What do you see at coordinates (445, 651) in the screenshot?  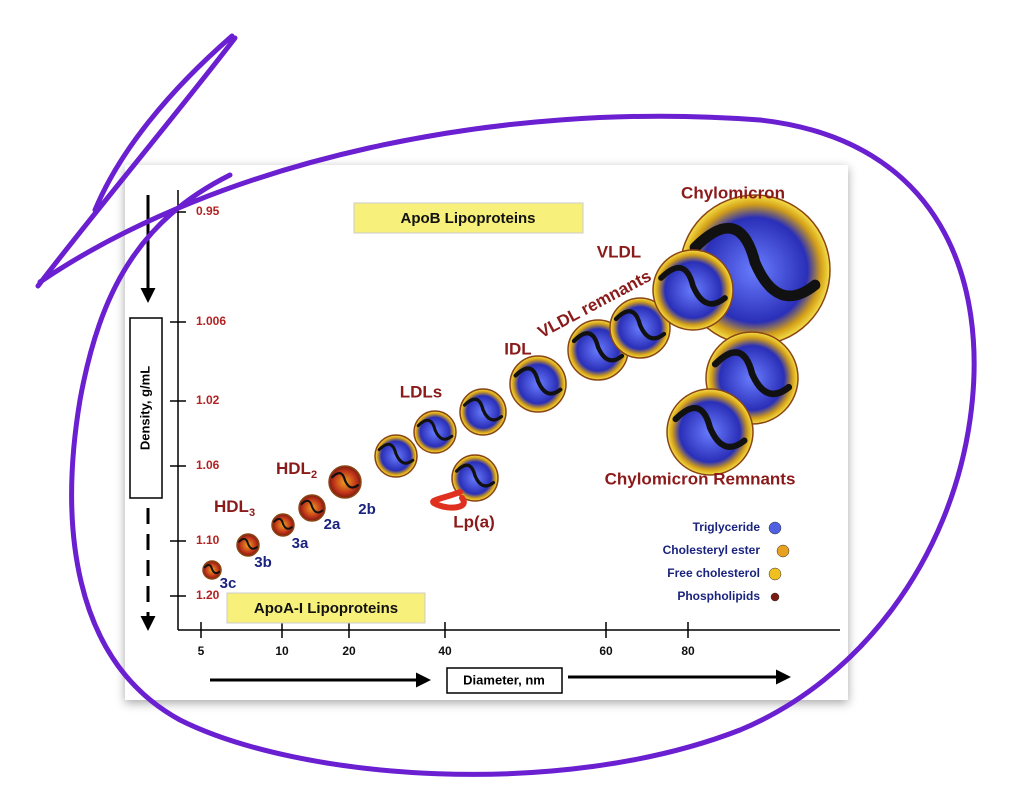 I see `x-tick-label: 40` at bounding box center [445, 651].